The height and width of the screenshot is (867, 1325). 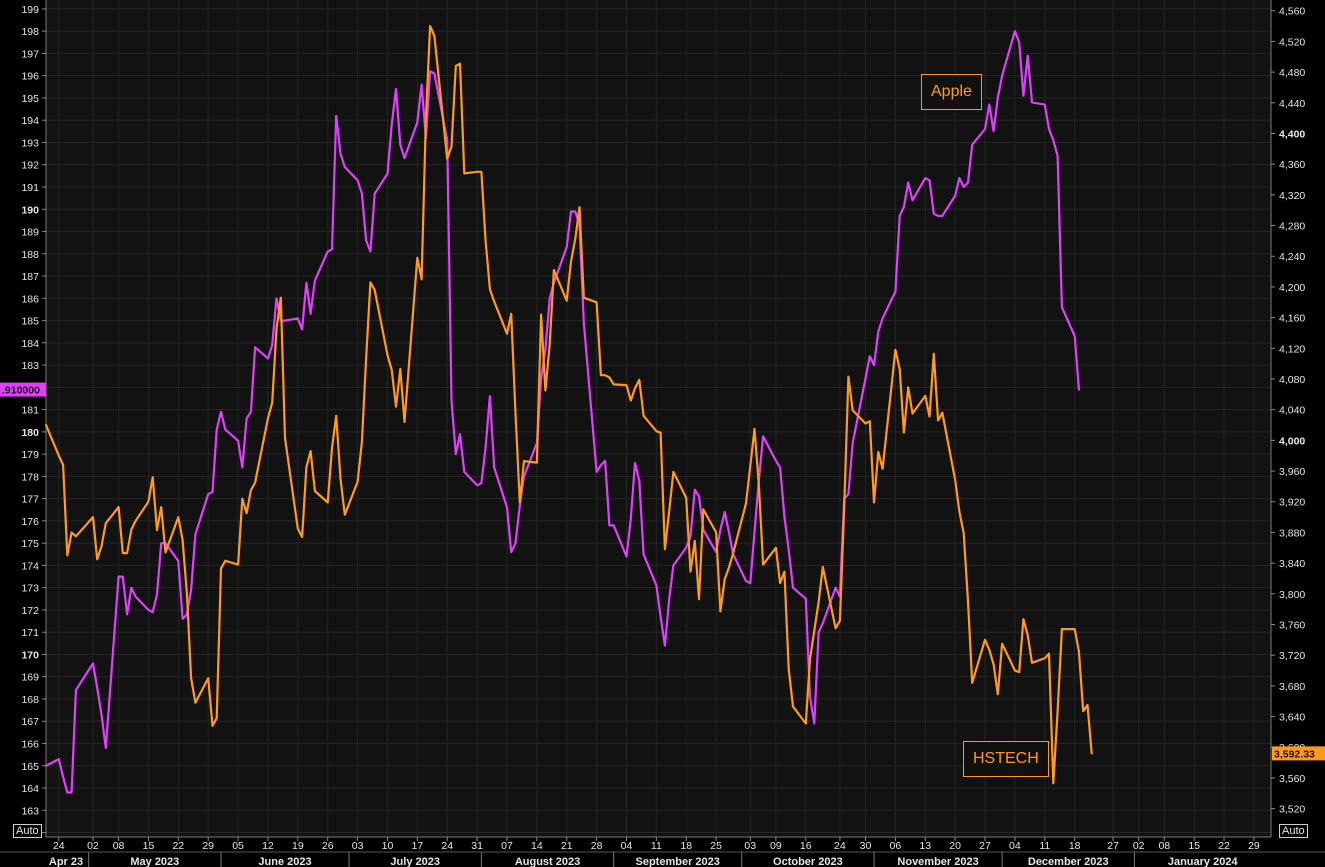 What do you see at coordinates (30, 477) in the screenshot?
I see `left-tick-label: 178` at bounding box center [30, 477].